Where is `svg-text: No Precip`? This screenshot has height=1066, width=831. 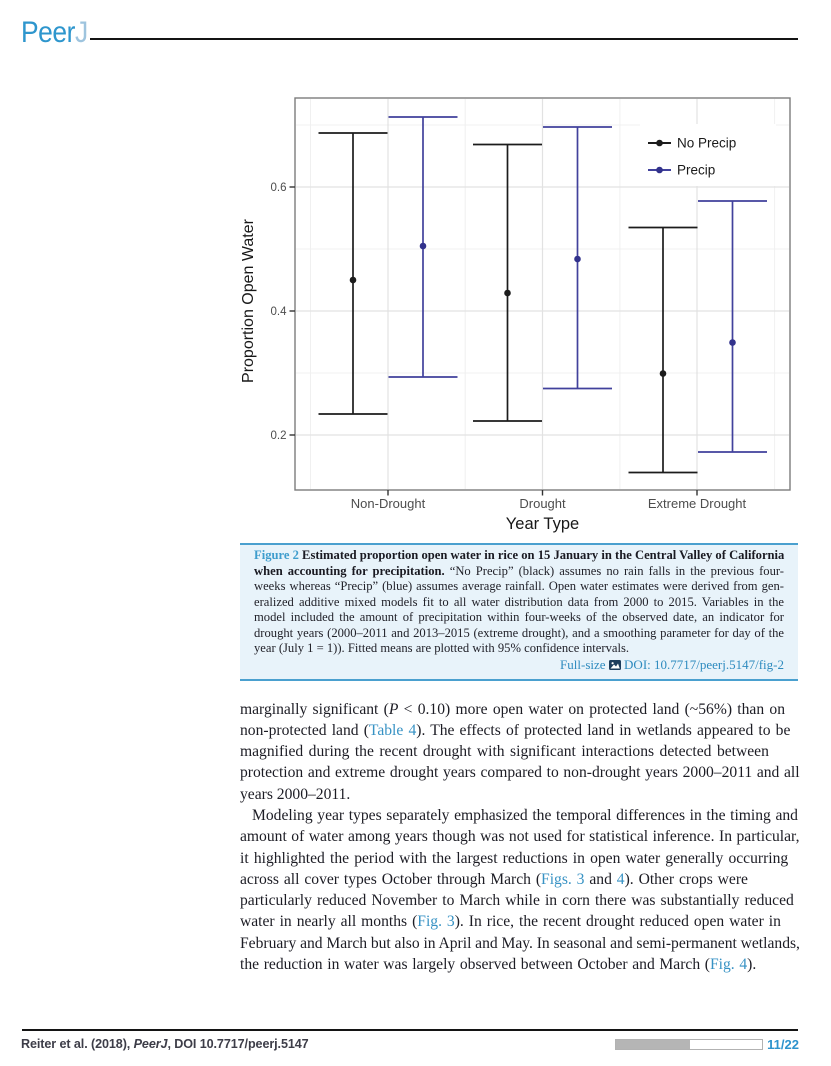 svg-text: No Precip is located at coordinates (706, 143).